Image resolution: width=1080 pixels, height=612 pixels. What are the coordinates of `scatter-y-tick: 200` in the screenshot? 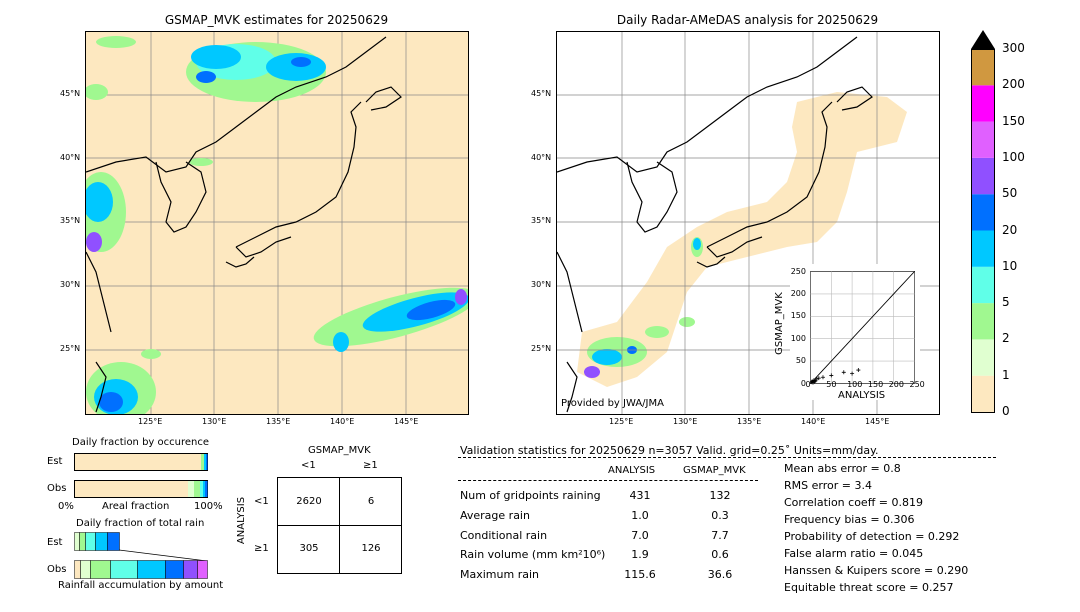 It's located at (798, 293).